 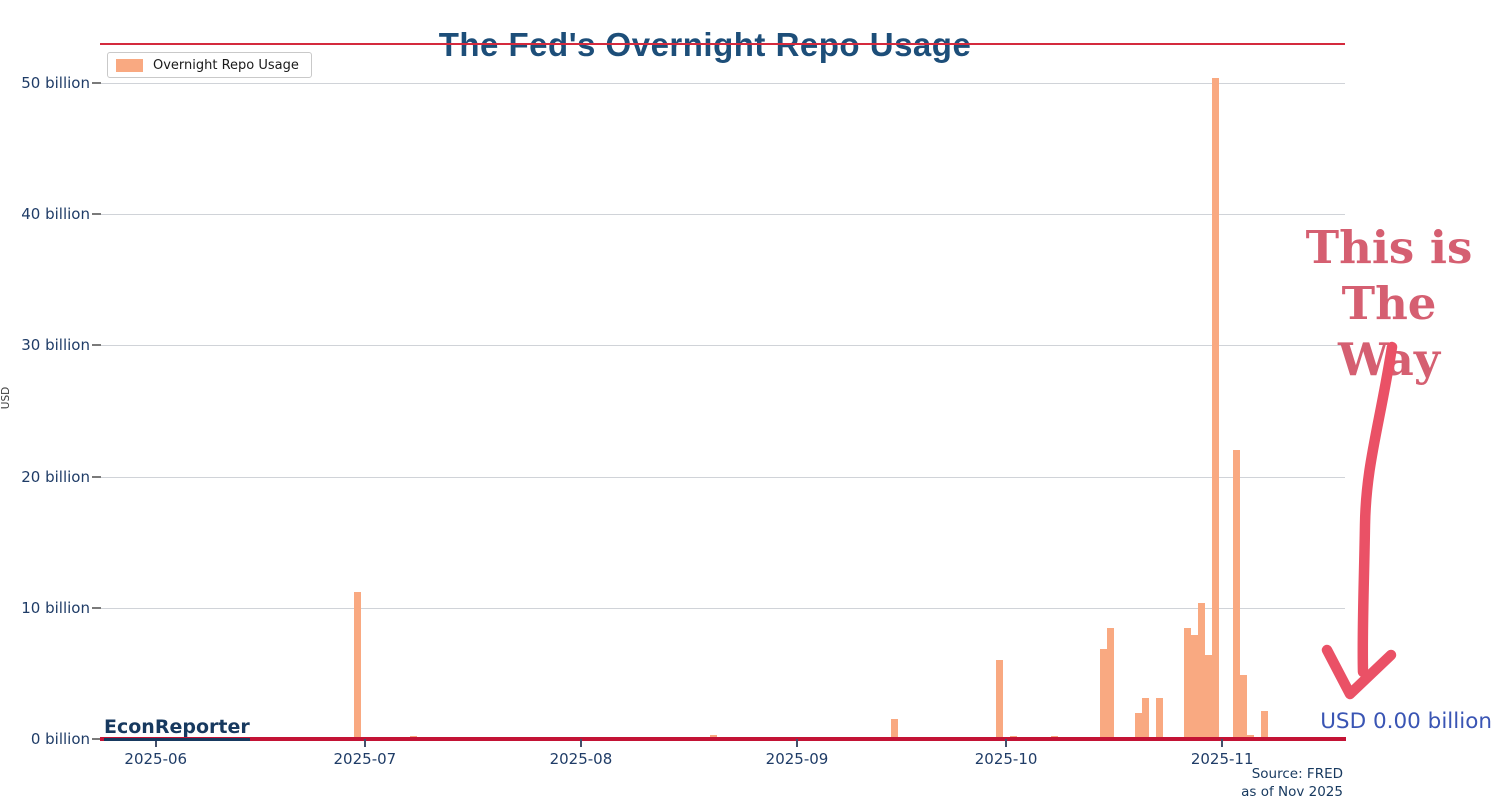 I want to click on x-tick-label: 2025-10, so click(x=1006, y=759).